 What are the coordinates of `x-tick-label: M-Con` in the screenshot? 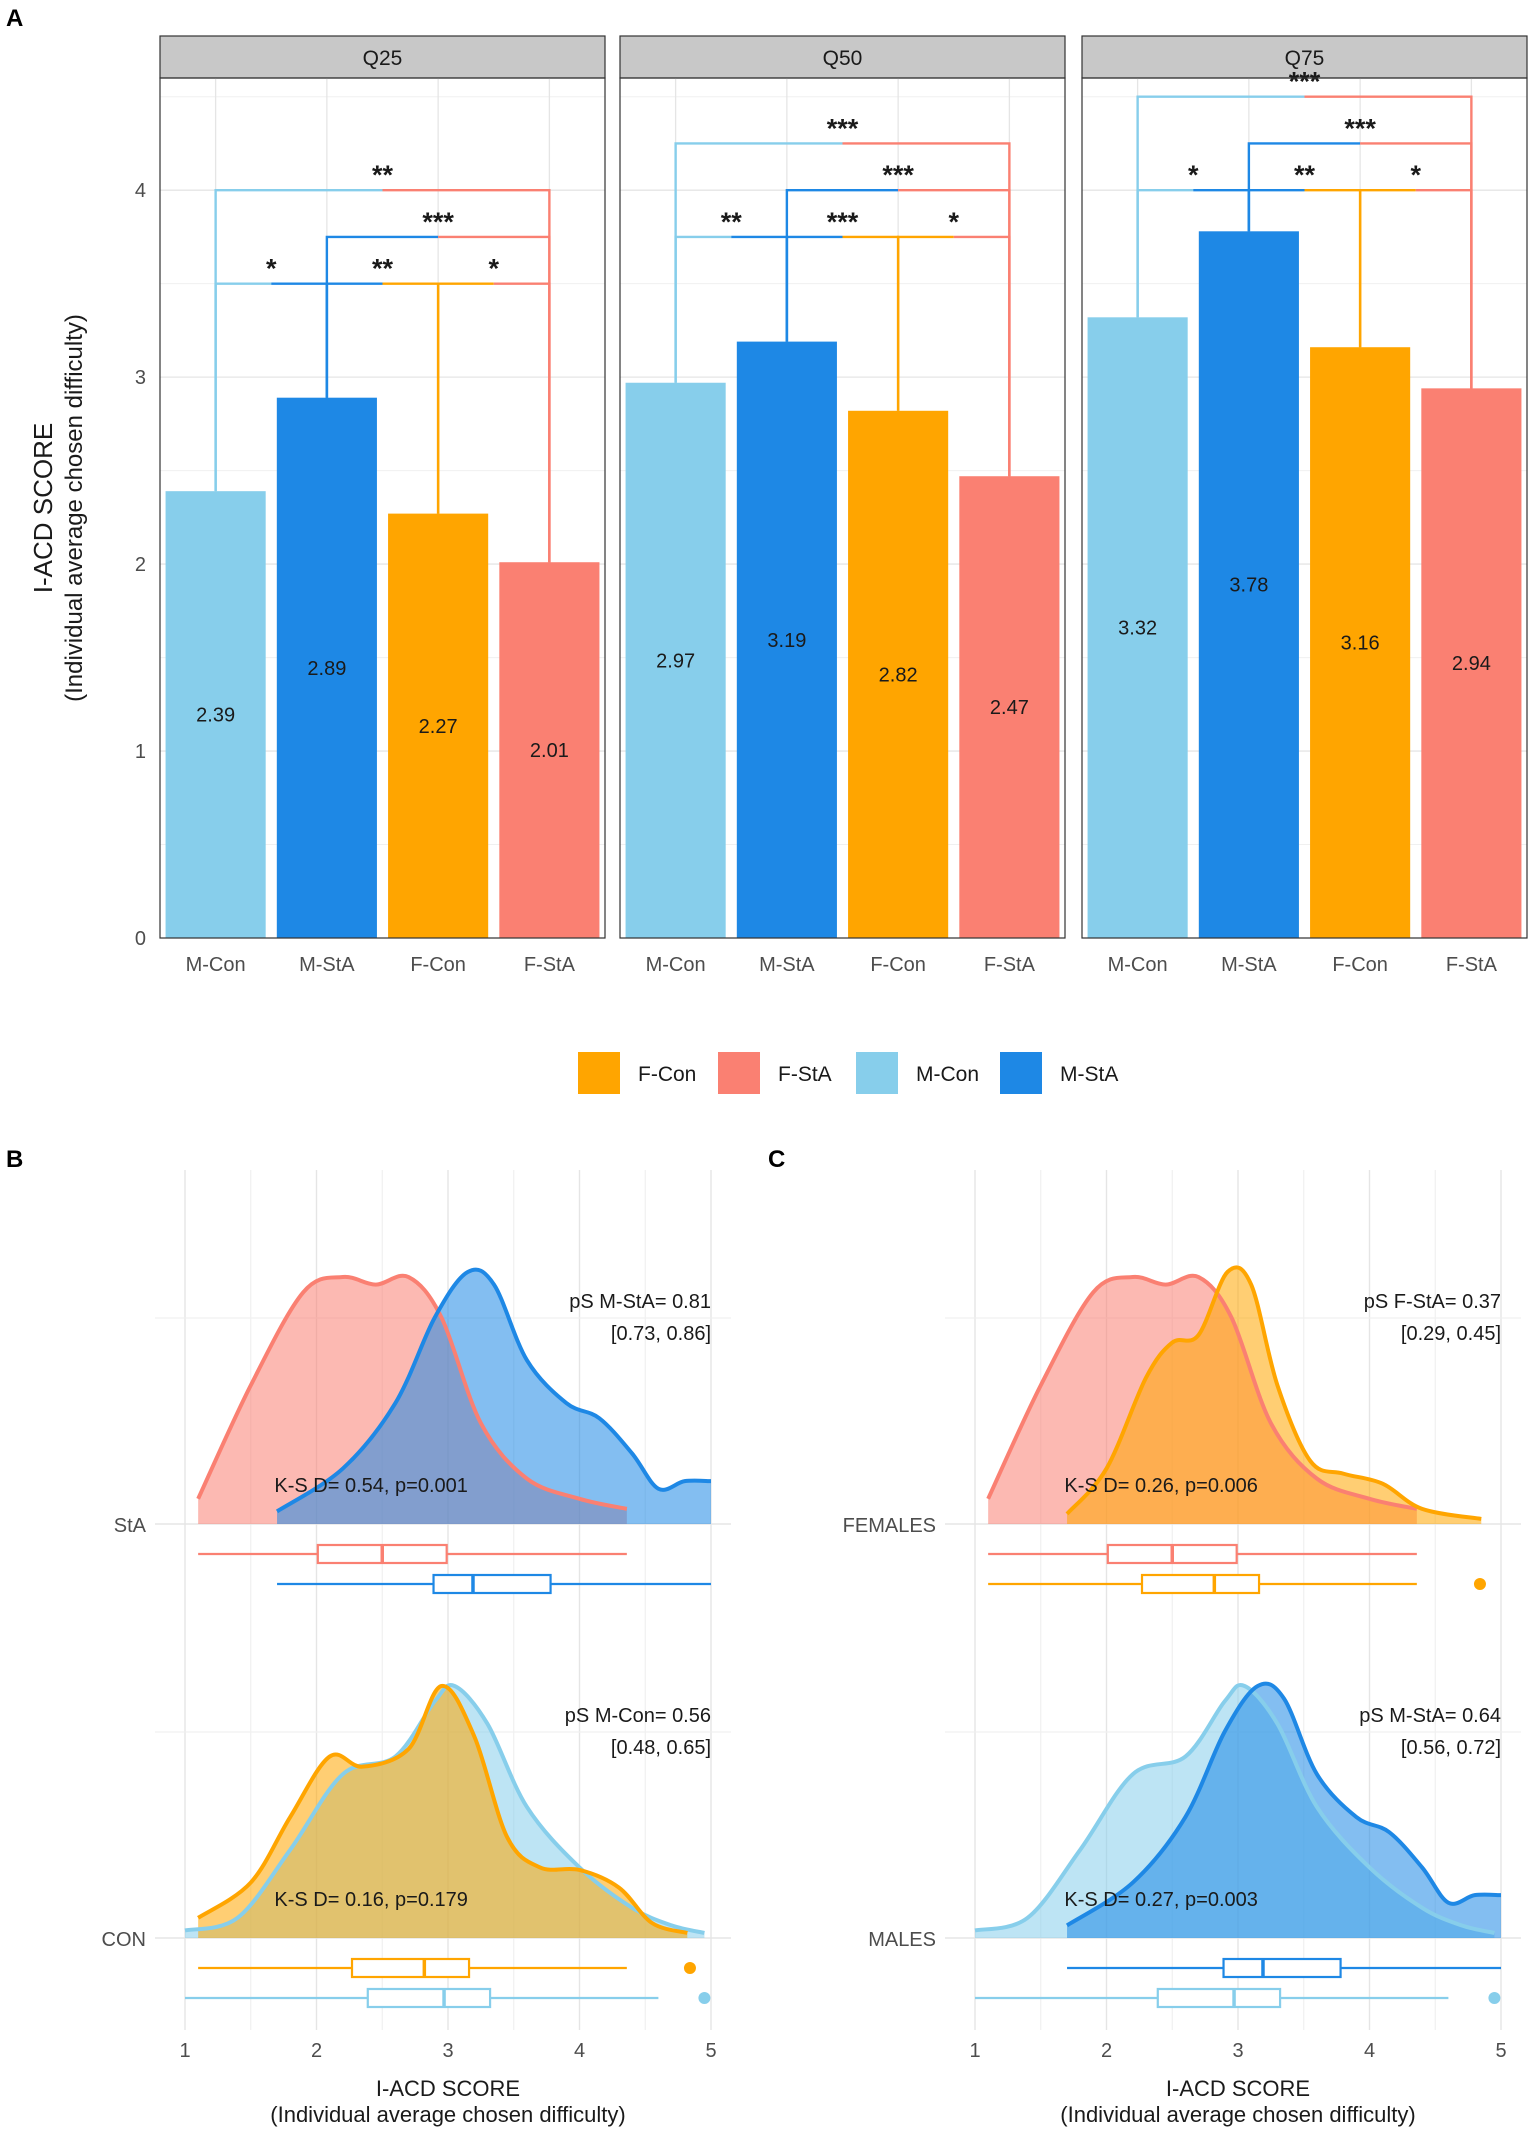 It's located at (676, 965).